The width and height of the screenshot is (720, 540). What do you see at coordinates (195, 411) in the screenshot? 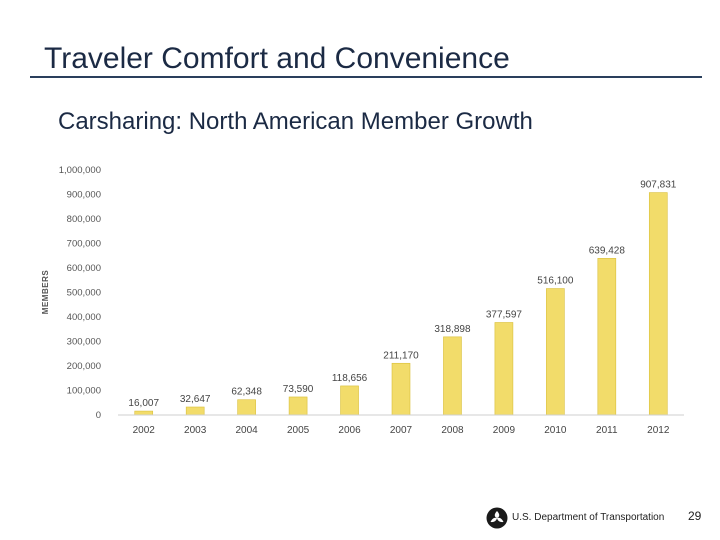
I see `bar-2003` at bounding box center [195, 411].